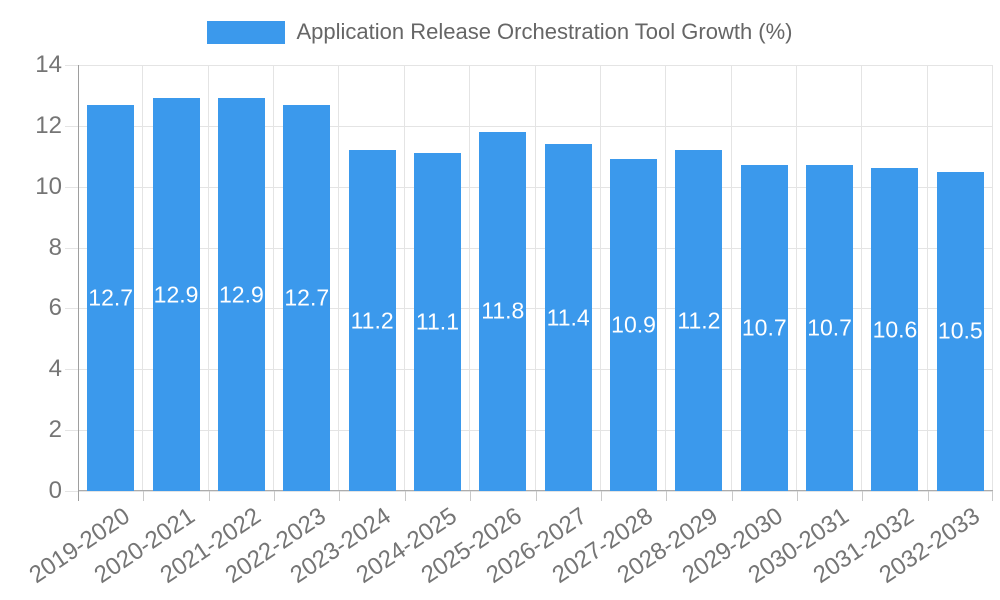  I want to click on bar-value-label: 10.5, so click(960, 330).